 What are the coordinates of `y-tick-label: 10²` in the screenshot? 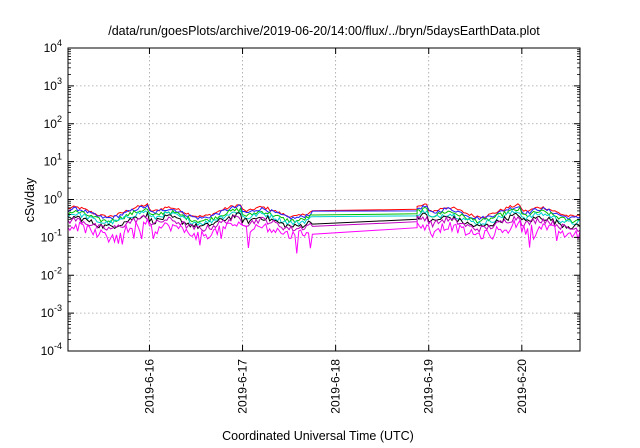 It's located at (53, 122).